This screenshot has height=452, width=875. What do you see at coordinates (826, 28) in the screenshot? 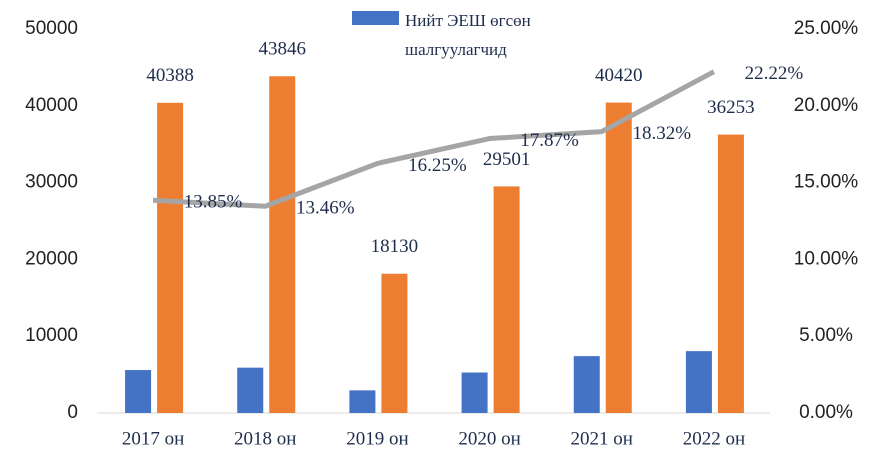
I see `y2-tick-label: 25.00%` at bounding box center [826, 28].